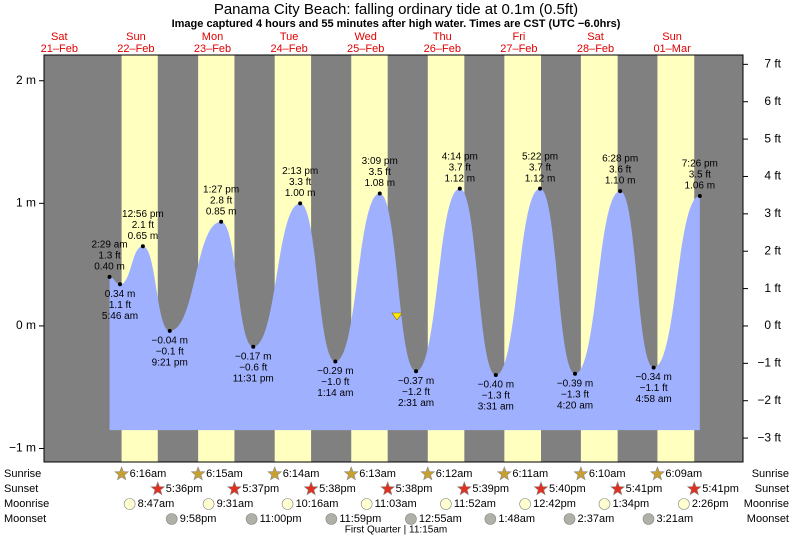  What do you see at coordinates (518, 49) in the screenshot?
I see `day-date: 27–Feb` at bounding box center [518, 49].